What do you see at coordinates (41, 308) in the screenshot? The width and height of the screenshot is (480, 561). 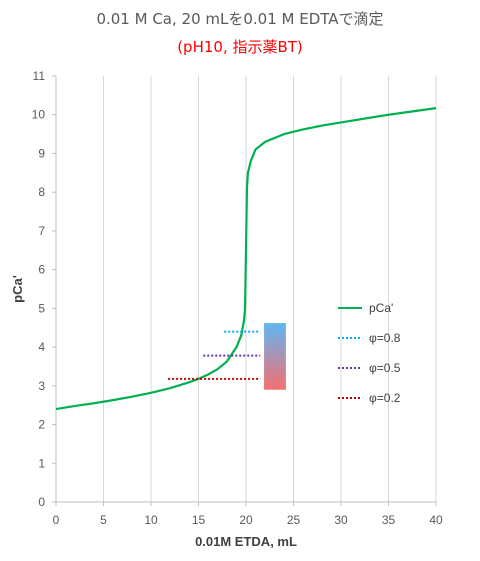 I see `y-tick-label: 5` at bounding box center [41, 308].